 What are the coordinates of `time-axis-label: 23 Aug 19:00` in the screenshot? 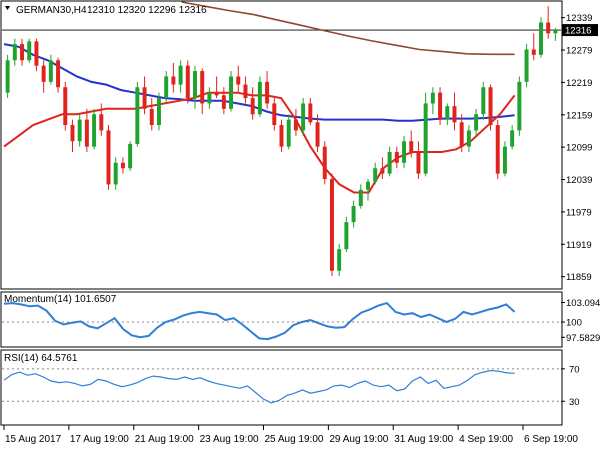 It's located at (229, 439).